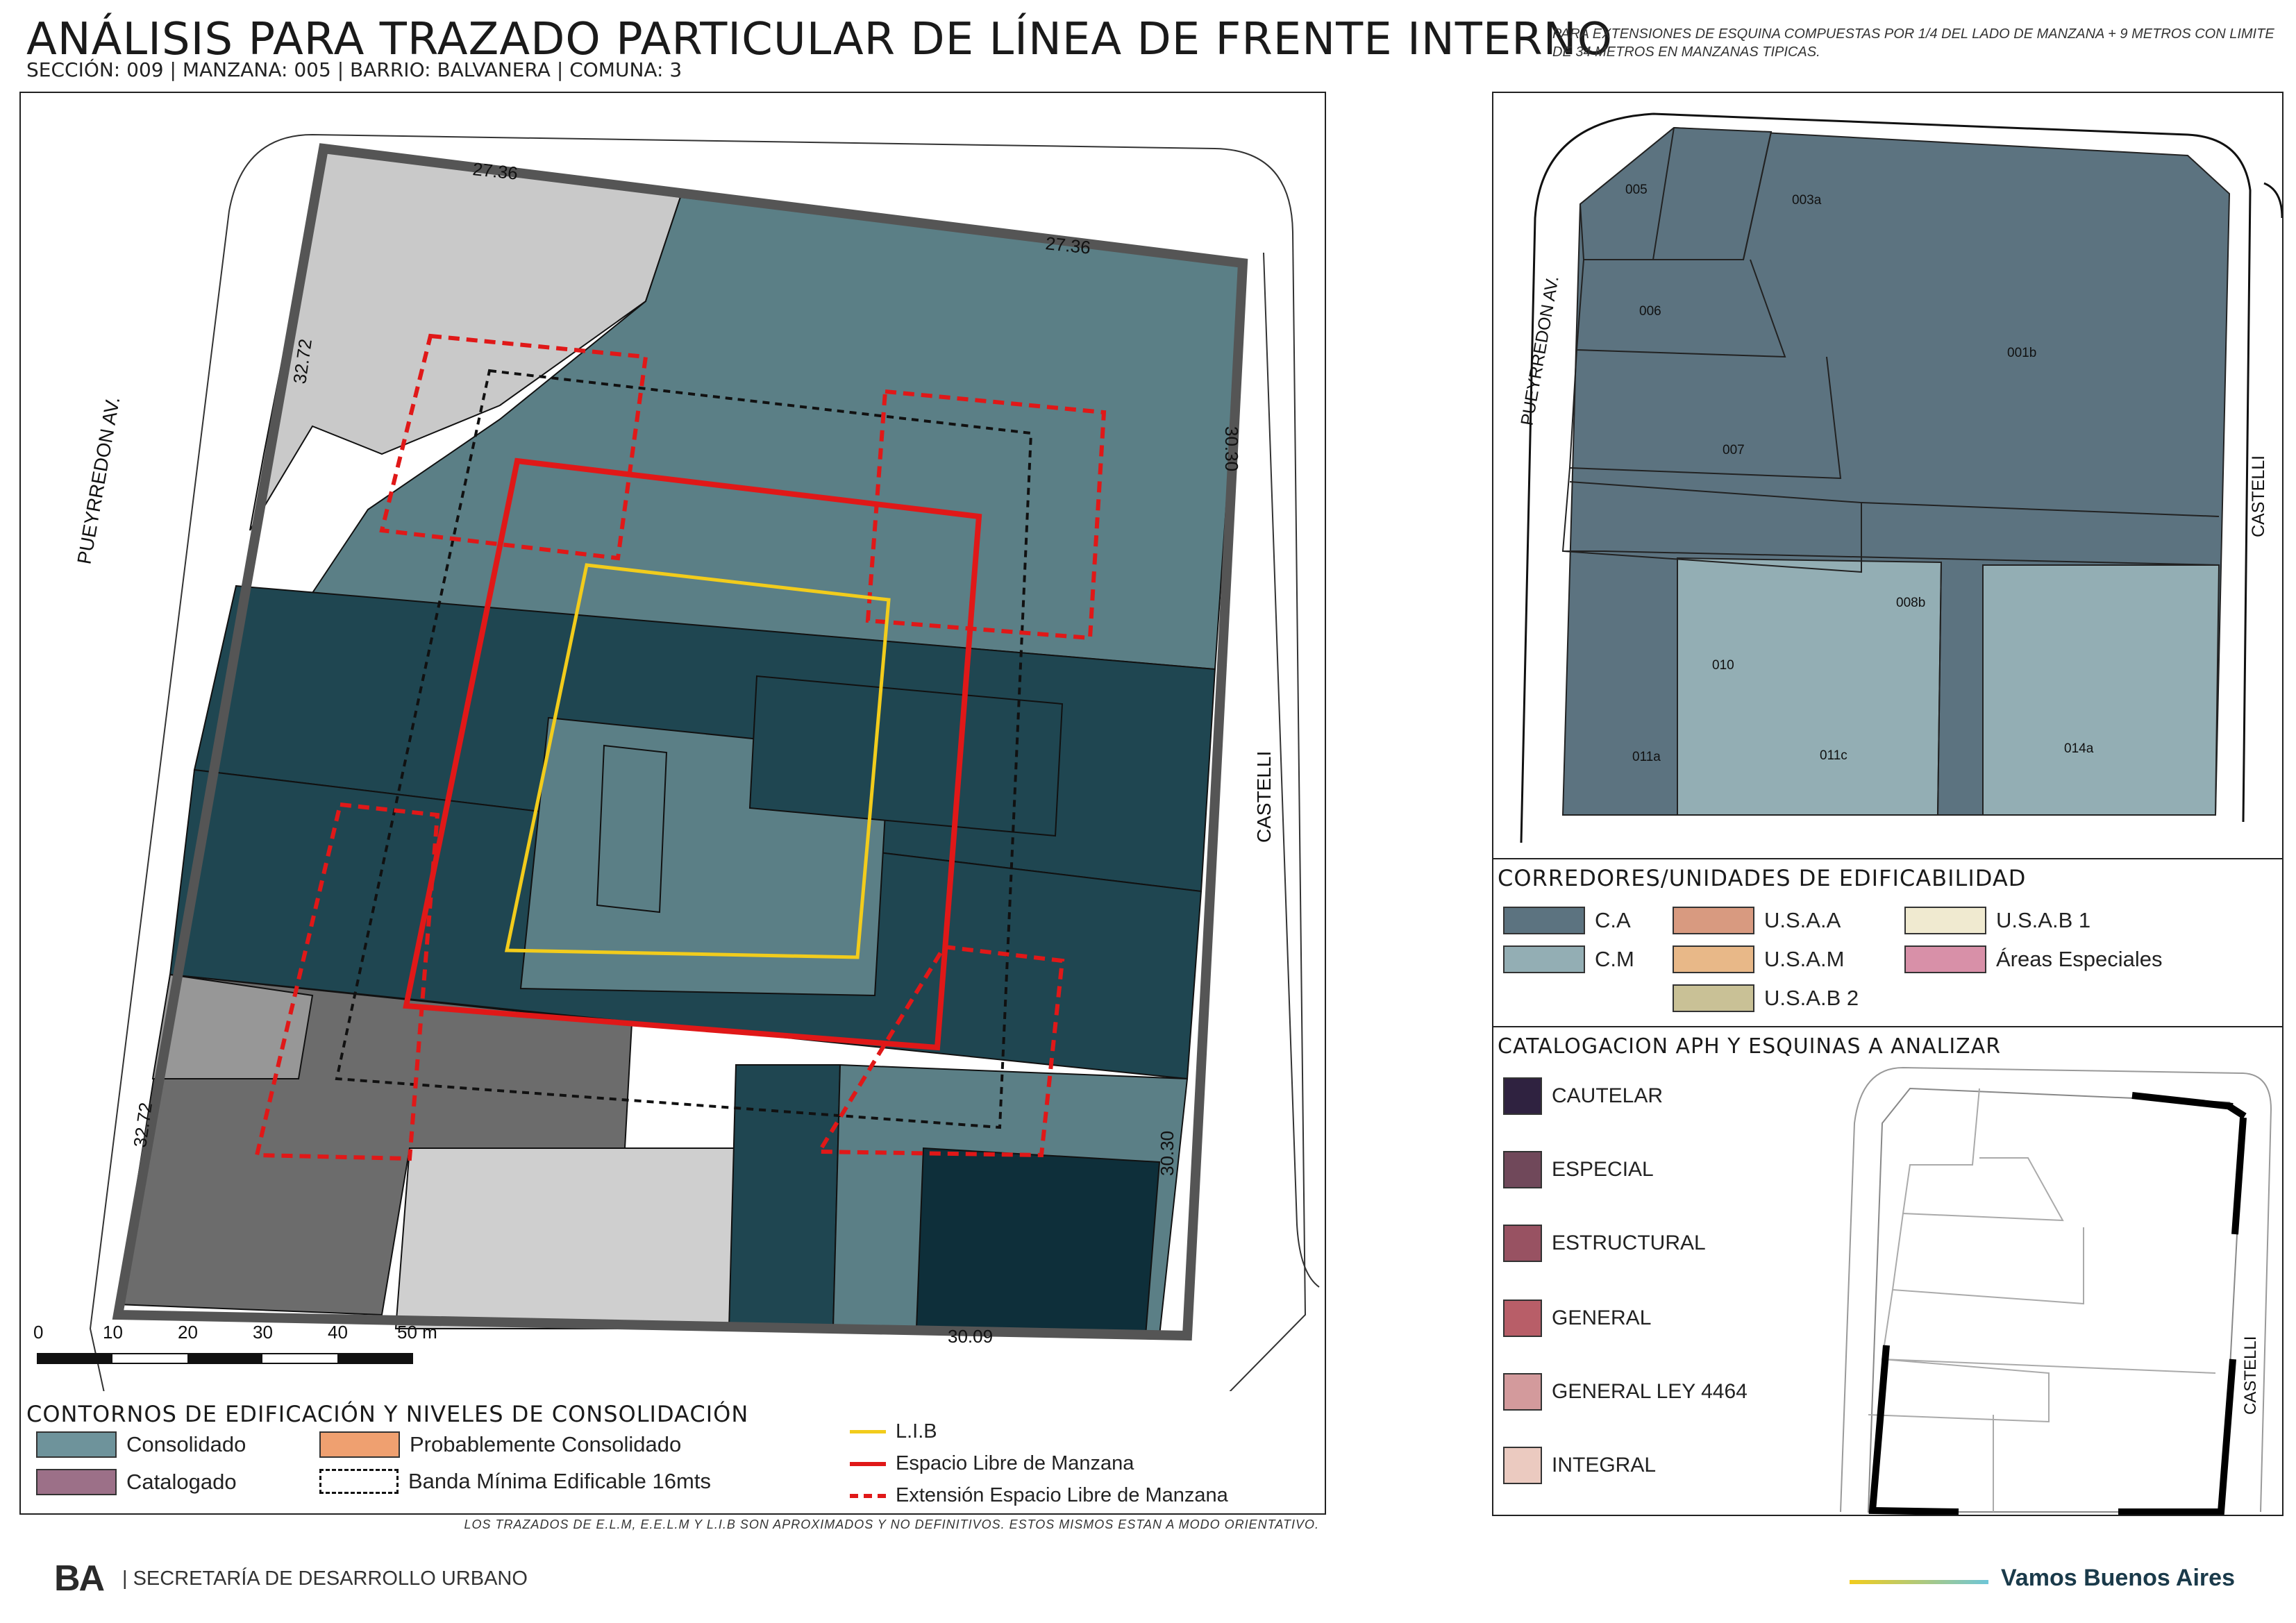 This screenshot has width=2296, height=1623. I want to click on legend-right-divider, so click(1887, 1026).